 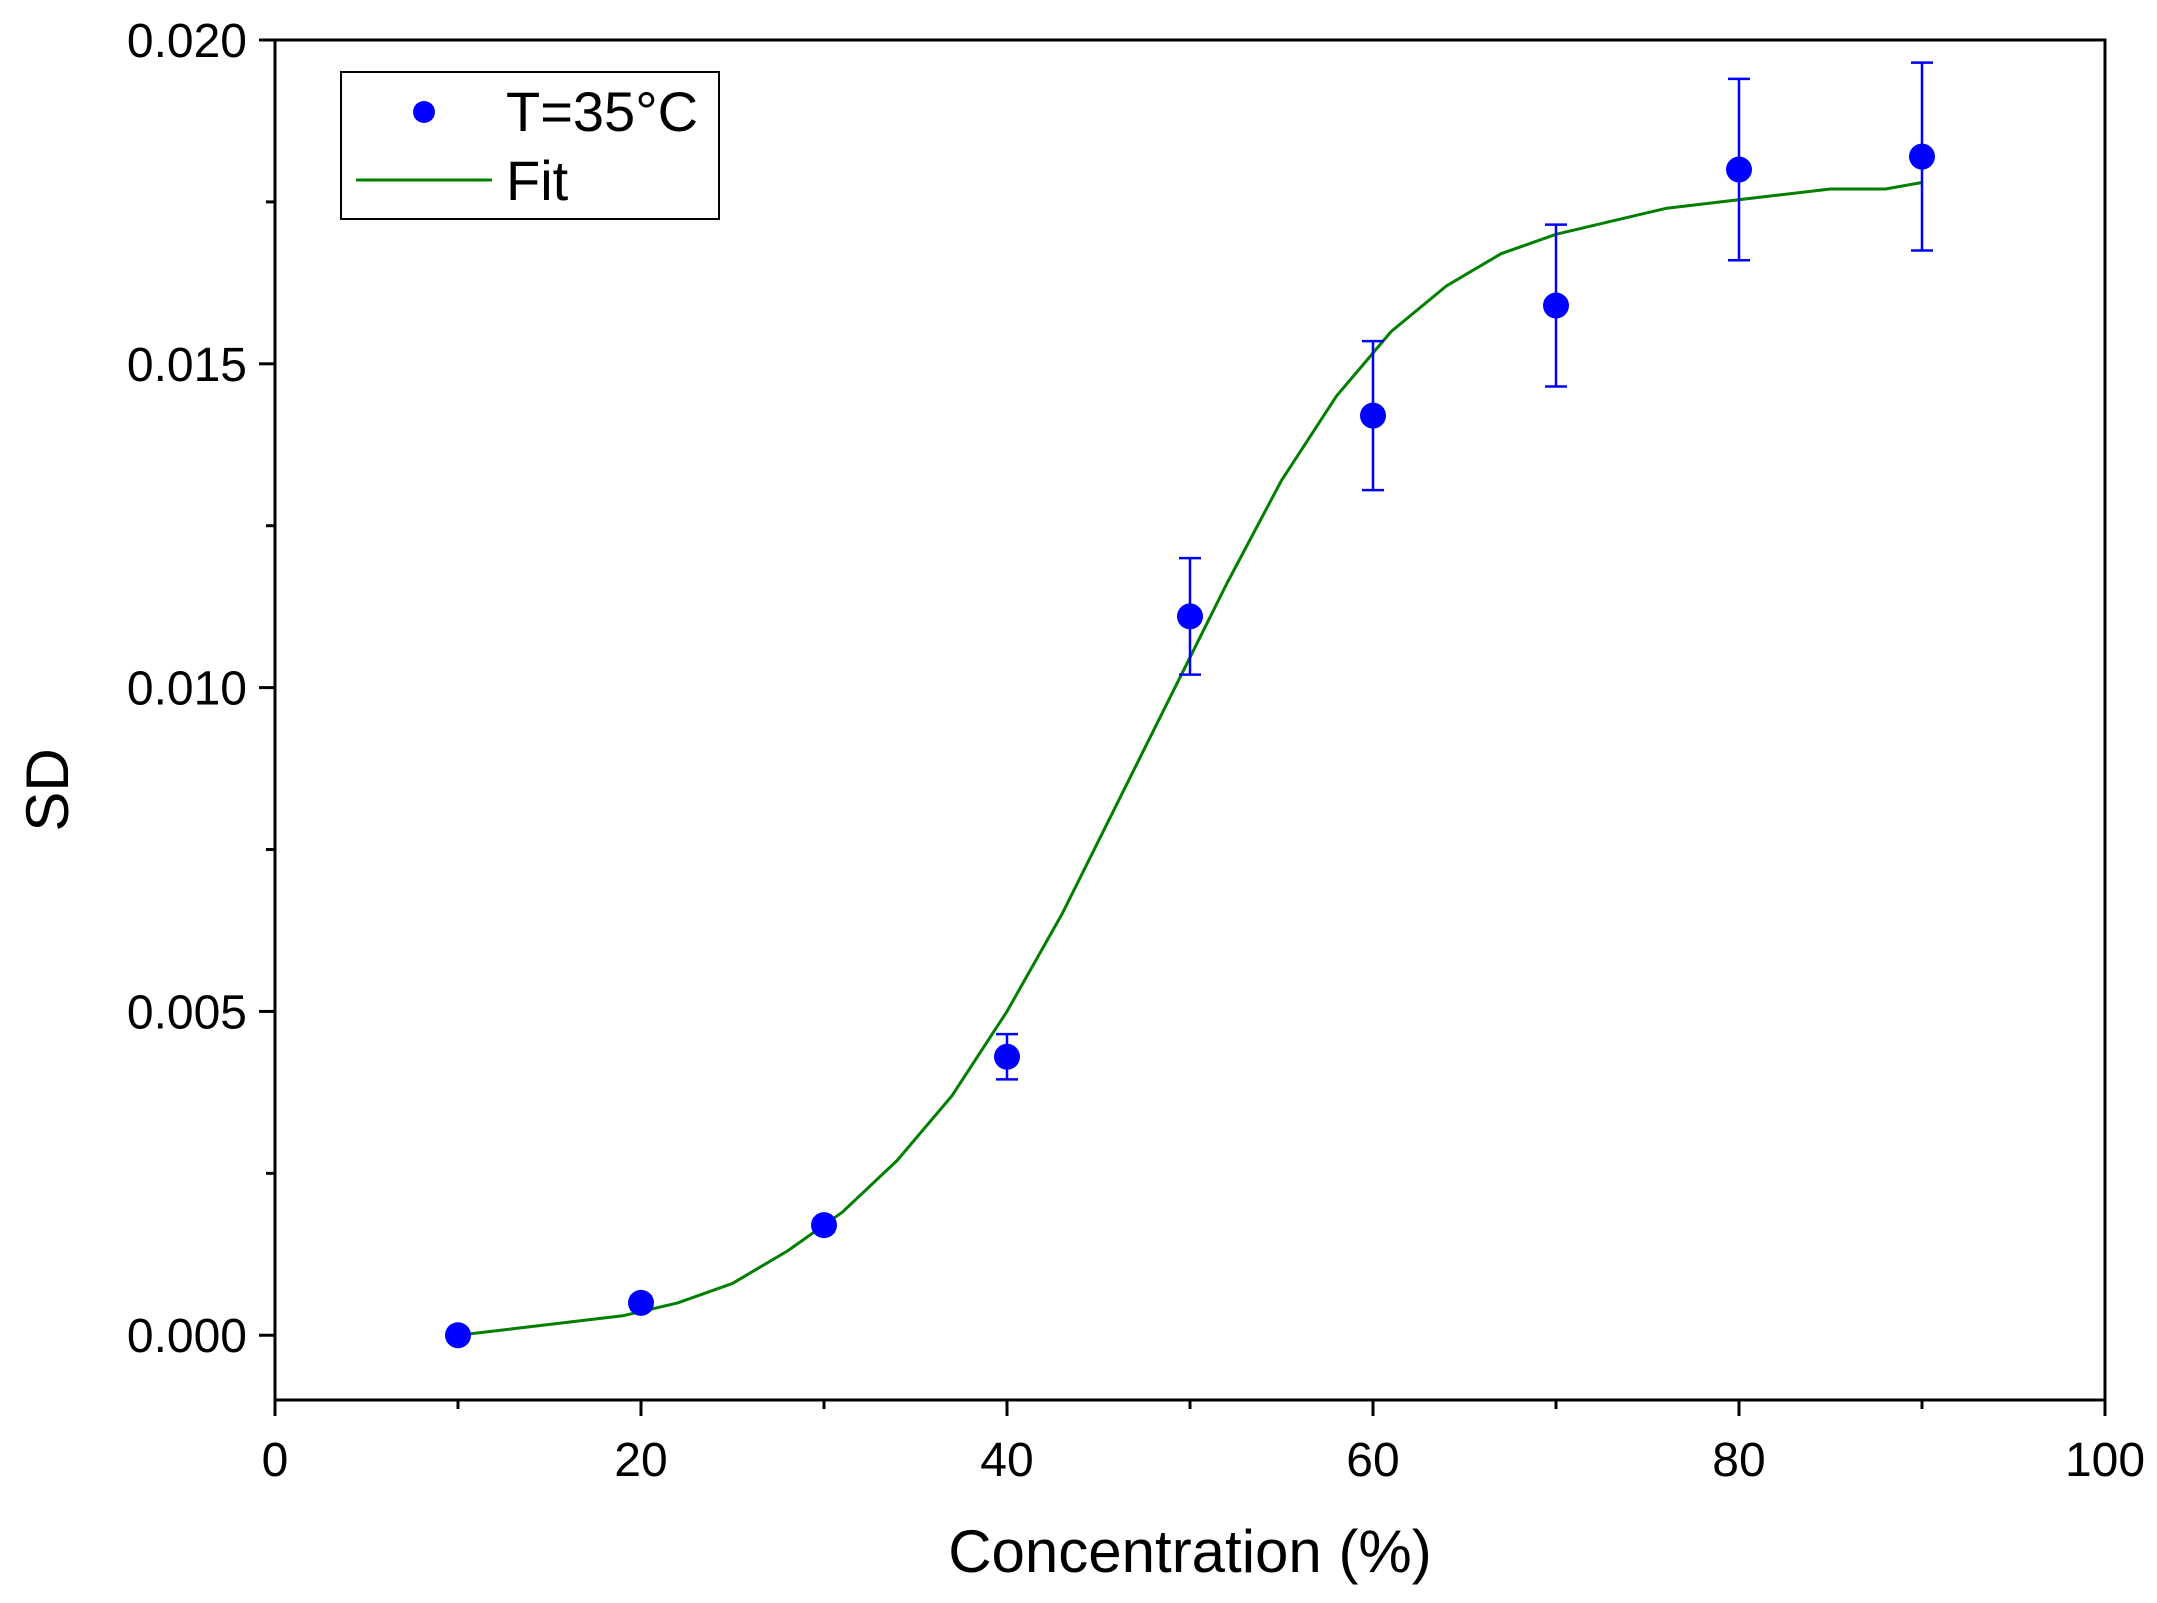 I want to click on y-tick-label: 0.015, so click(x=187, y=365).